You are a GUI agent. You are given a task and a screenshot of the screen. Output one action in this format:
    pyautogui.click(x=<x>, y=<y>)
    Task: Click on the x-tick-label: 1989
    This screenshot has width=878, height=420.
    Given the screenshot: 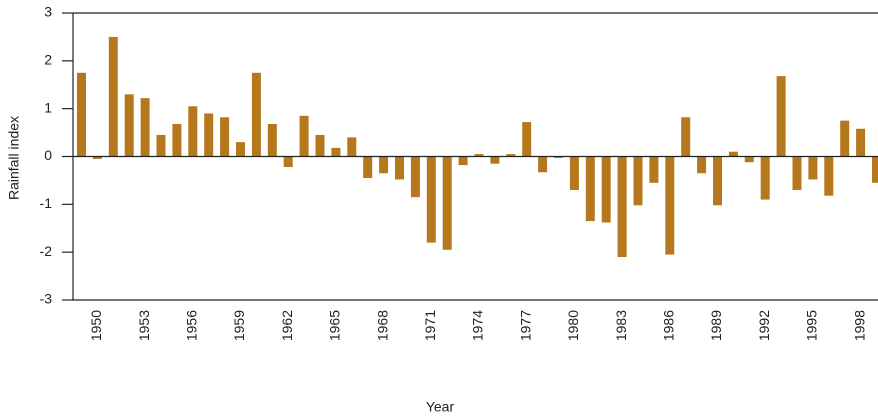 What is the action you would take?
    pyautogui.click(x=716, y=325)
    